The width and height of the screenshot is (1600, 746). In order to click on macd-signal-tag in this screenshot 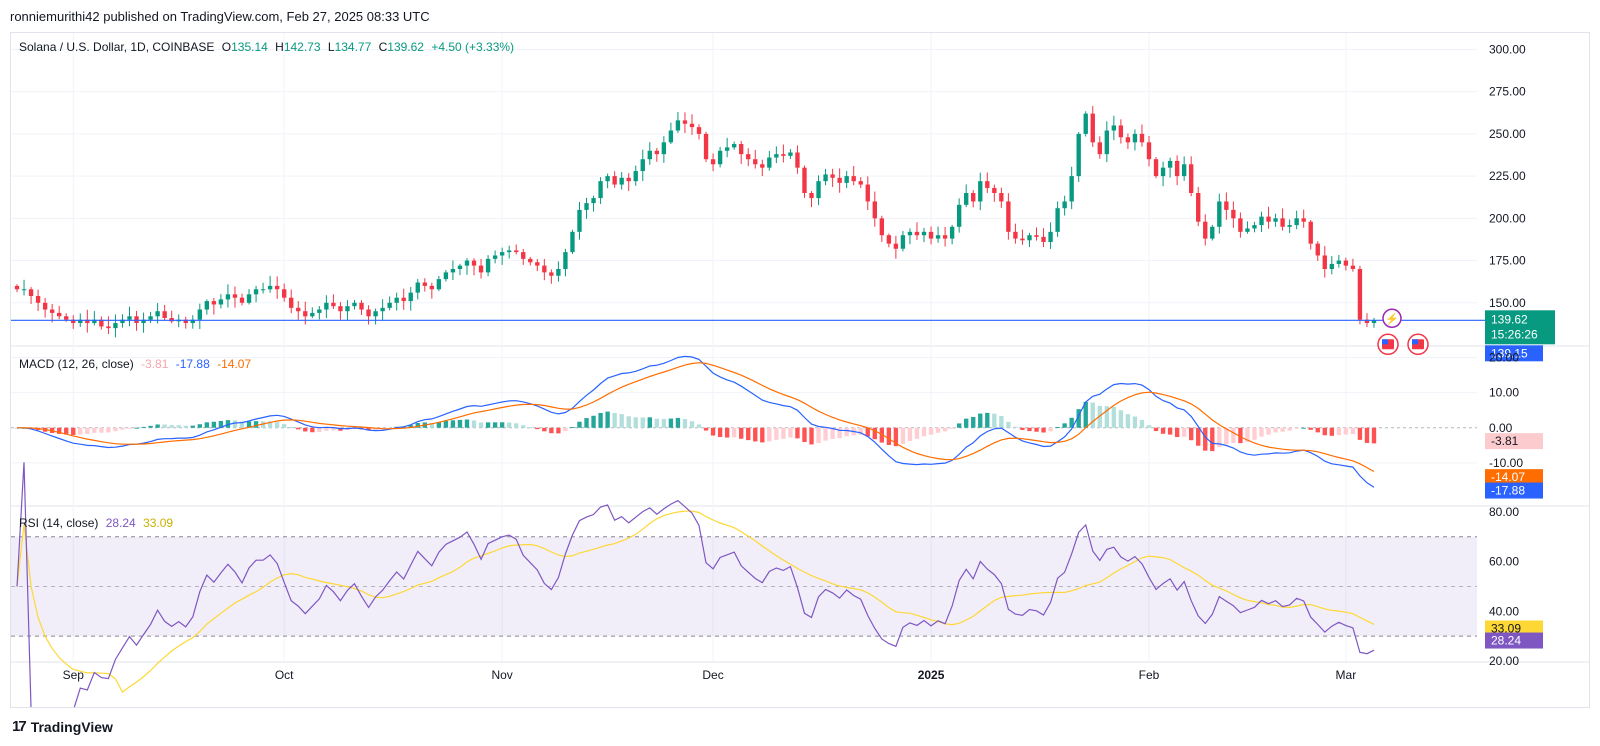, I will do `click(1514, 477)`.